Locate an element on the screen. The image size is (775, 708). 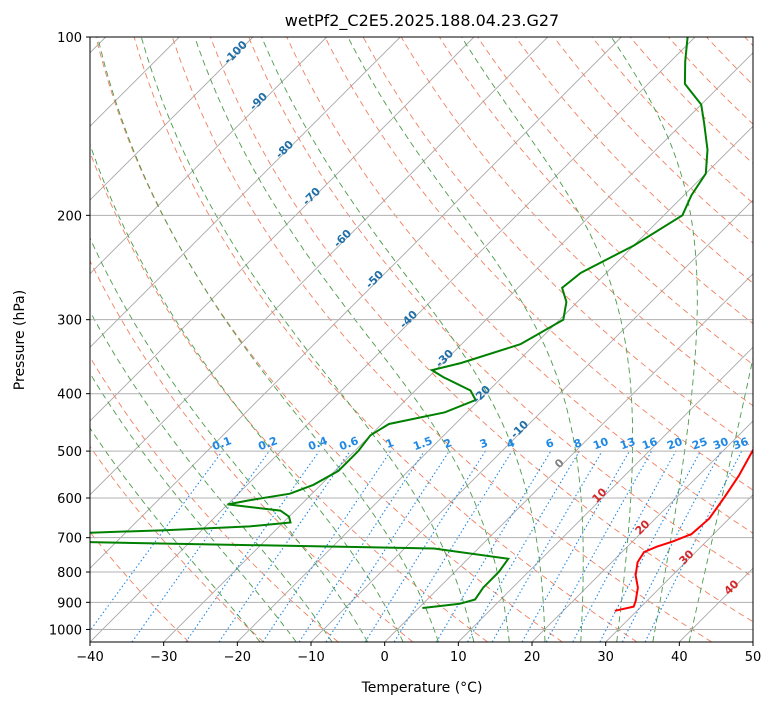
mixing-ratio-label: 8 is located at coordinates (578, 443).